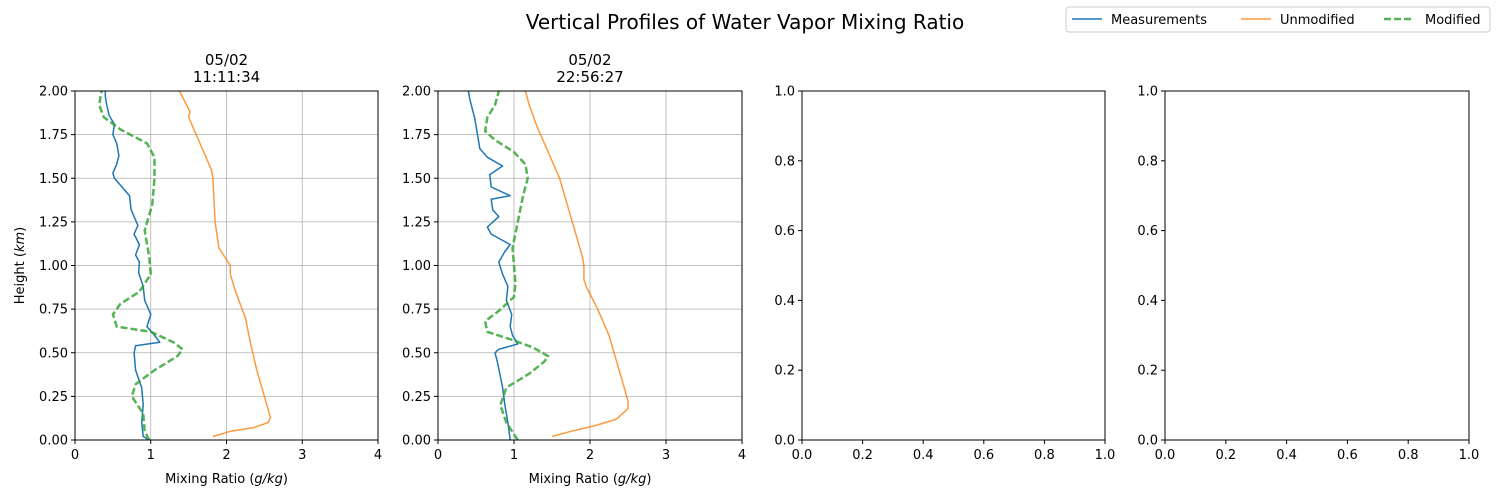 The image size is (1498, 498). I want to click on legend-frame, so click(1278, 19).